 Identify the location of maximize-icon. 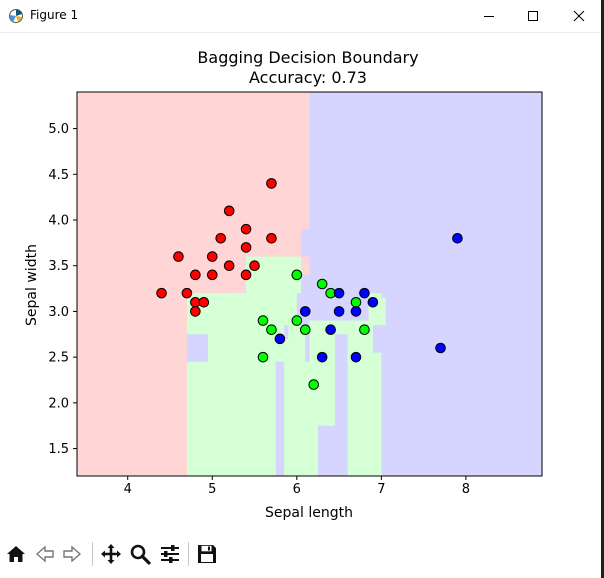
(533, 16).